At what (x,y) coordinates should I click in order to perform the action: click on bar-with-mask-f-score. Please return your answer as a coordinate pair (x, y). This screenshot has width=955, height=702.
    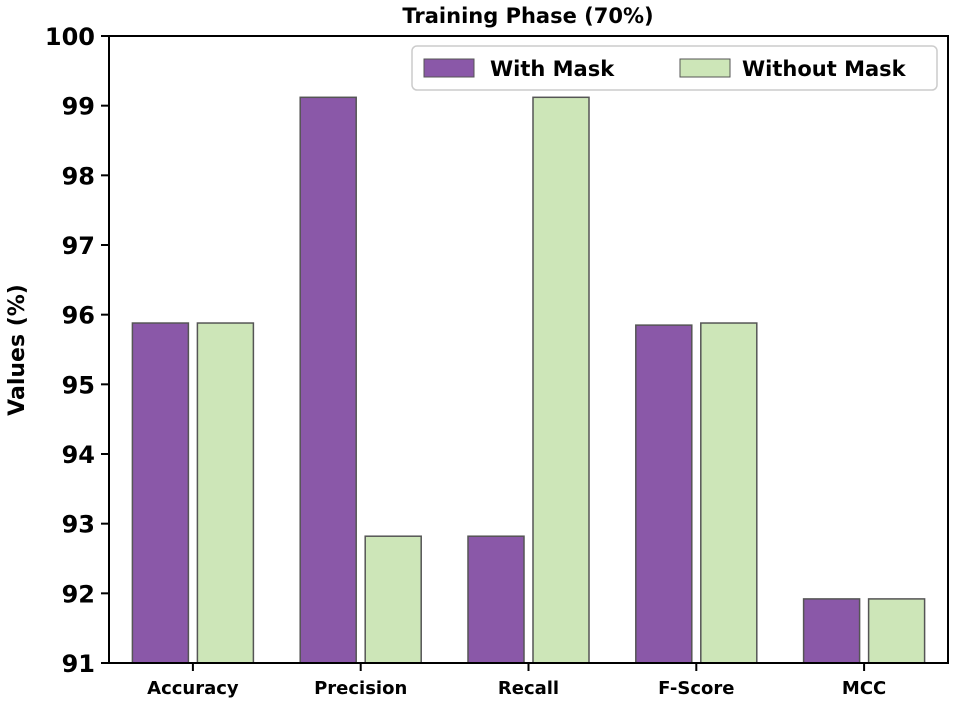
    Looking at the image, I should click on (664, 494).